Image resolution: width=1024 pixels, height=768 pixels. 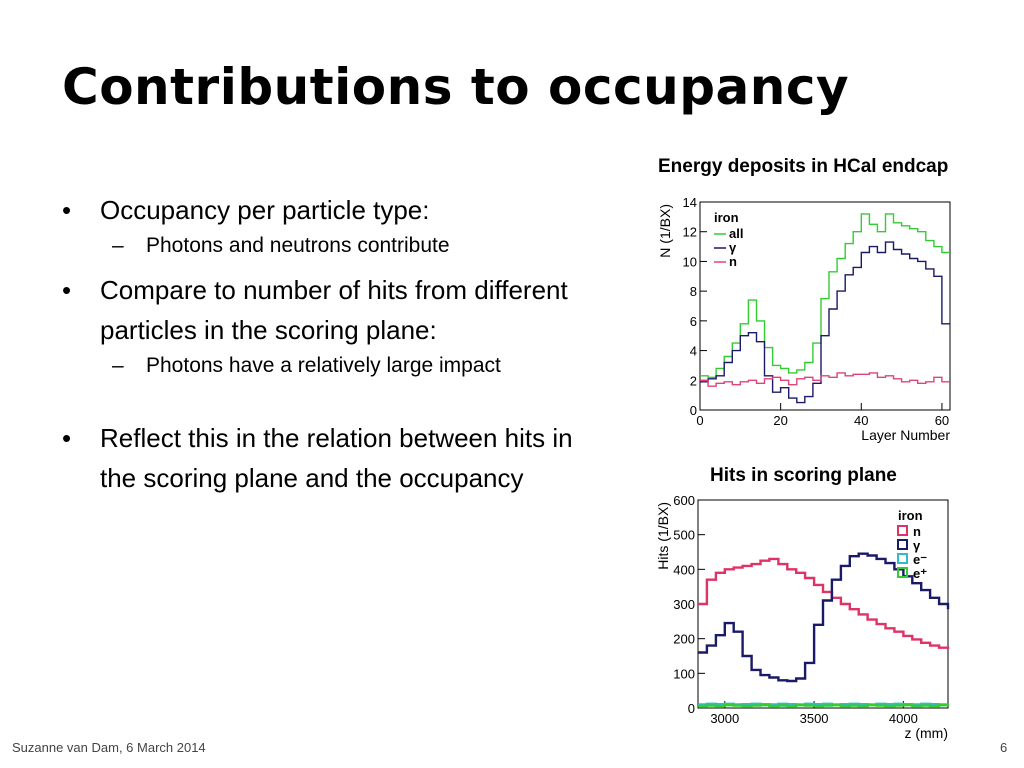 I want to click on sub-bullet-2-text: Photons have a relatively large impact, so click(x=323, y=365).